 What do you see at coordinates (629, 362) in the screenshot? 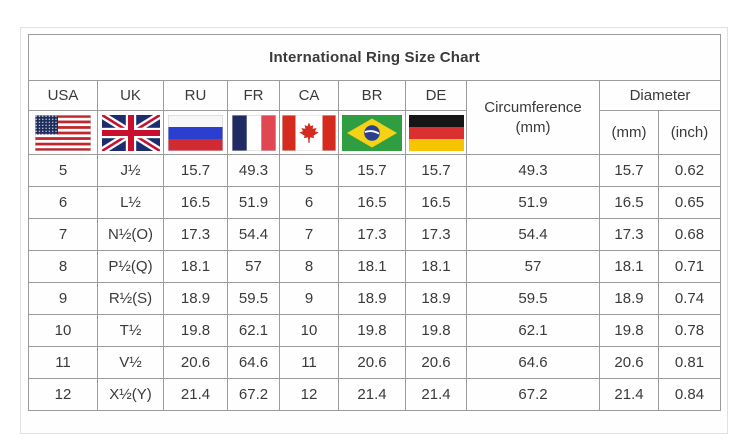
I see `cell-diameter-mm: 20.6` at bounding box center [629, 362].